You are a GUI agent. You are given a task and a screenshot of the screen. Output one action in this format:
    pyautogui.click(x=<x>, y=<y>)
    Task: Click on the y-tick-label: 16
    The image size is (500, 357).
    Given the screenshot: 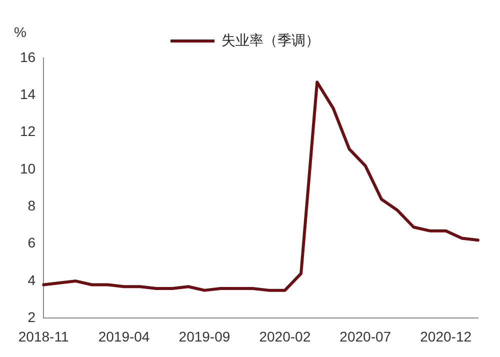 What is the action you would take?
    pyautogui.click(x=28, y=56)
    